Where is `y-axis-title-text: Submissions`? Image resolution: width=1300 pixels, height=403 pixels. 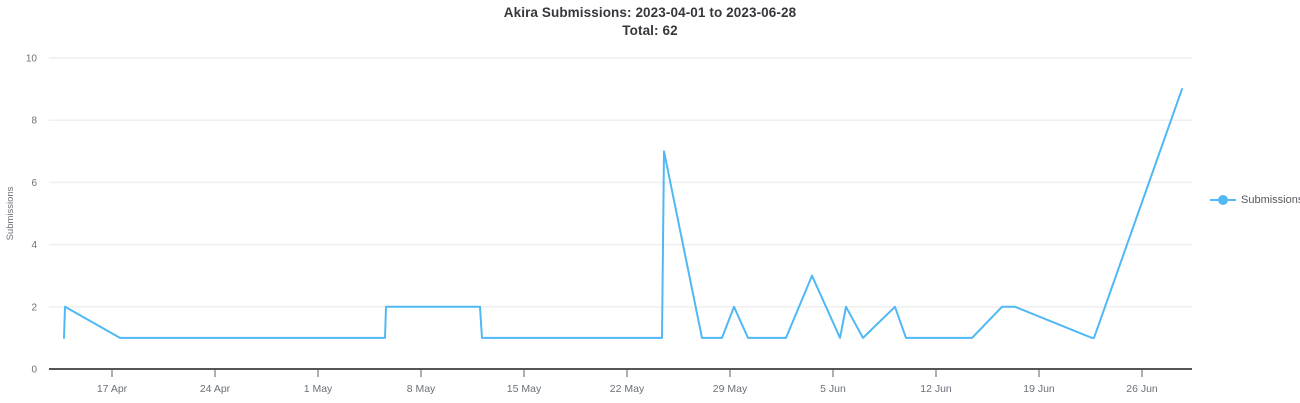 y-axis-title-text: Submissions is located at coordinates (10, 213).